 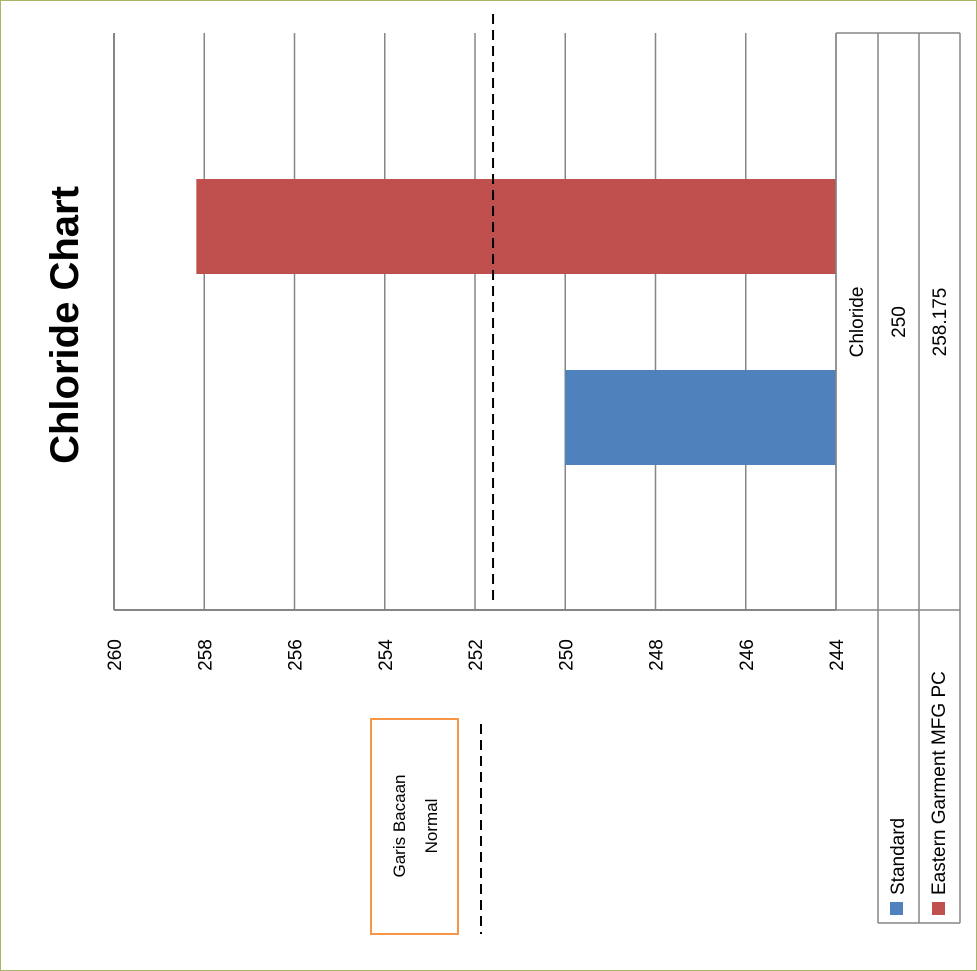 I want to click on data-table, so click(x=898, y=478).